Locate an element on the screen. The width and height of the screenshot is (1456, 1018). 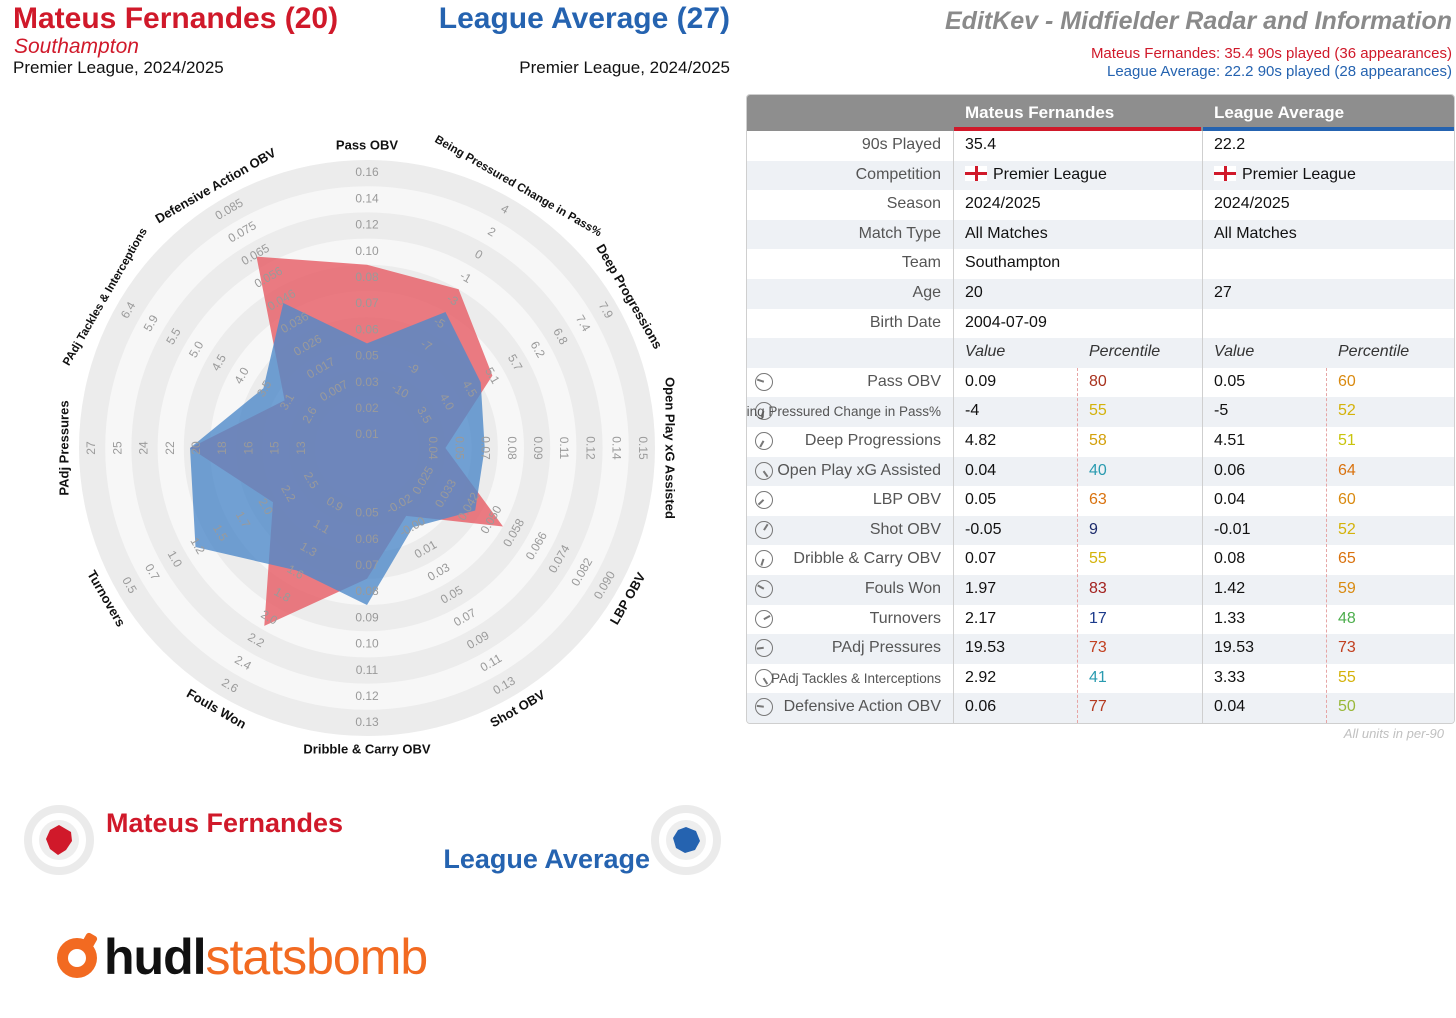
average-percentile: 64 is located at coordinates (1347, 470).